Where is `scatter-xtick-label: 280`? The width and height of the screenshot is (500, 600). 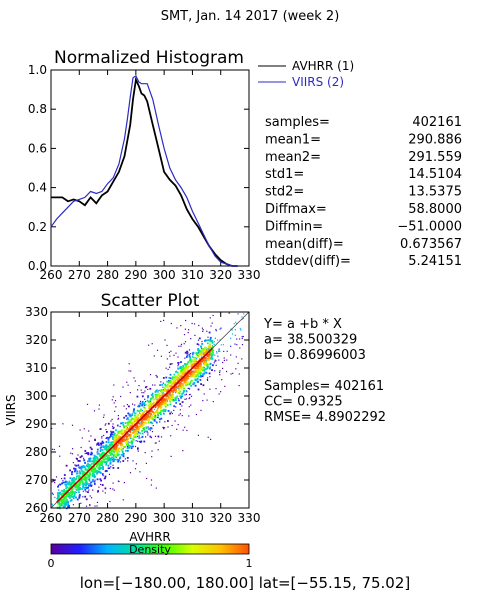
scatter-xtick-label: 280 is located at coordinates (107, 518).